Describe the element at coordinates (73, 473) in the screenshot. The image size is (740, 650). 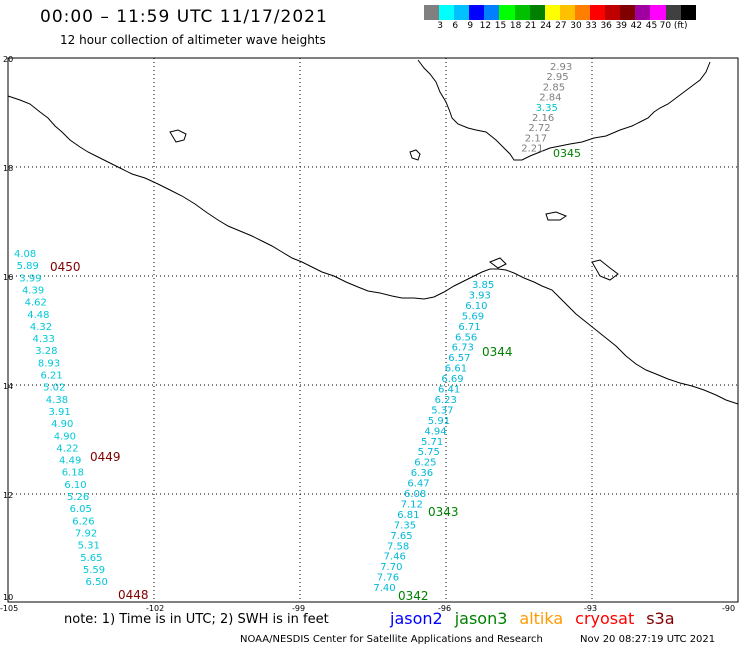
I see `wave-height-value: 6.18` at that location.